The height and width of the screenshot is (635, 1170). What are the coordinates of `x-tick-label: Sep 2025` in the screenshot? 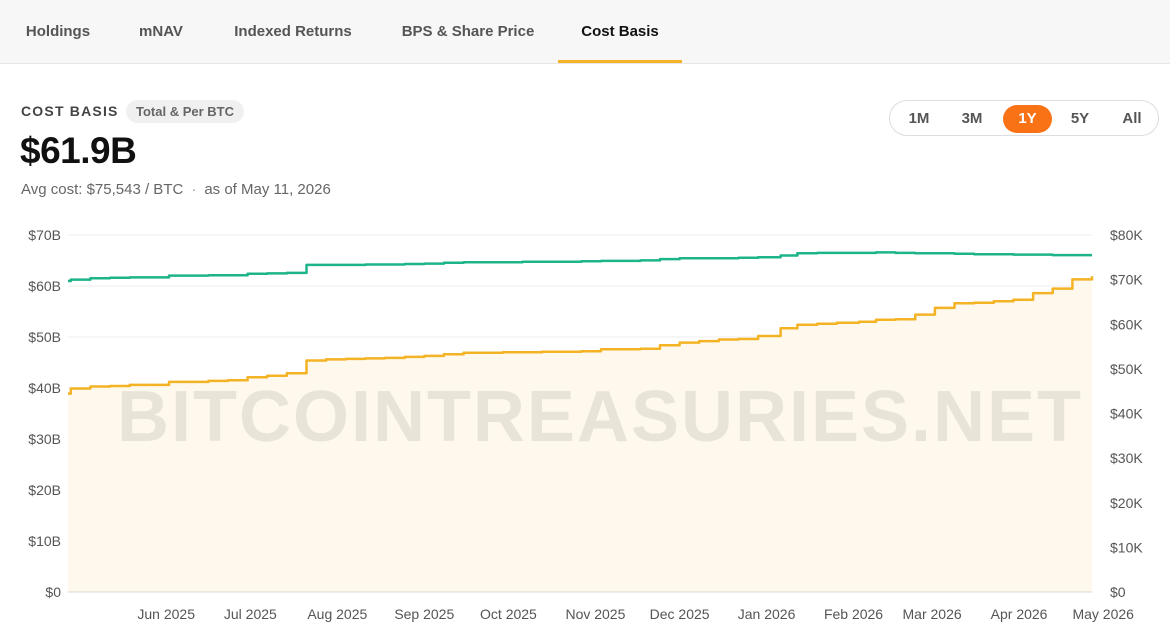 It's located at (424, 614).